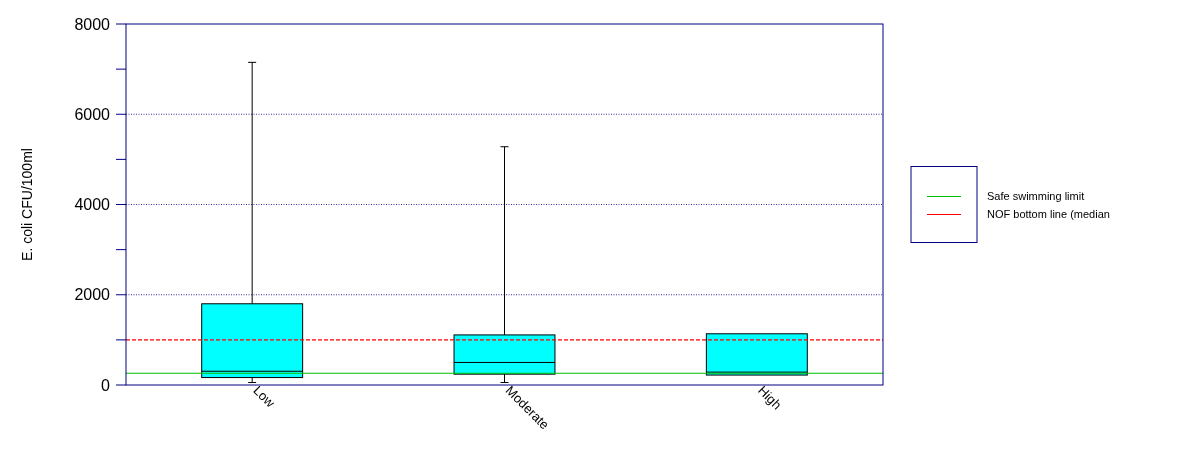  I want to click on y-tick-label: 4000, so click(92, 205).